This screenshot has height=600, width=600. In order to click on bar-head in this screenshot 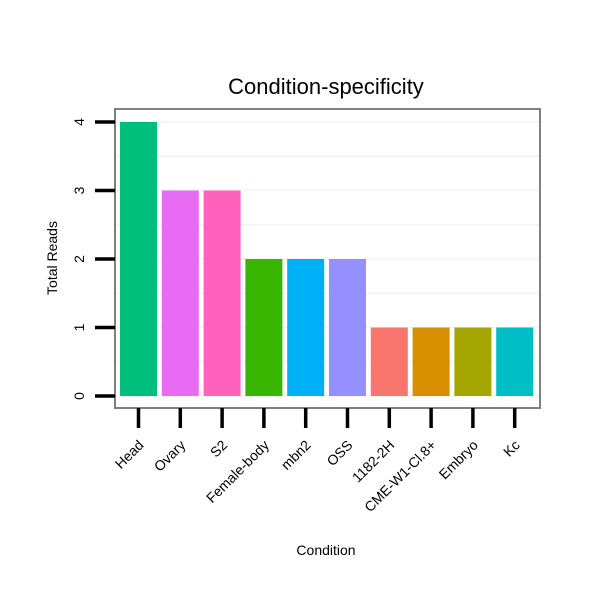, I will do `click(138, 259)`.